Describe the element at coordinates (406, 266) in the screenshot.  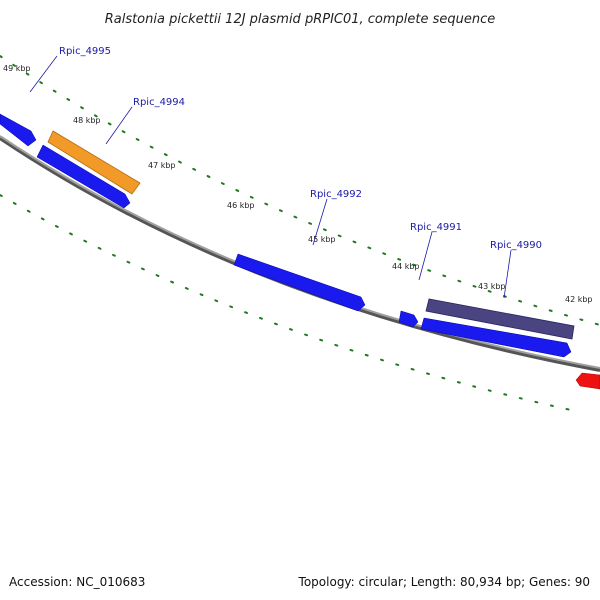
I see `scale-label-44kbp: 44 kbp` at that location.